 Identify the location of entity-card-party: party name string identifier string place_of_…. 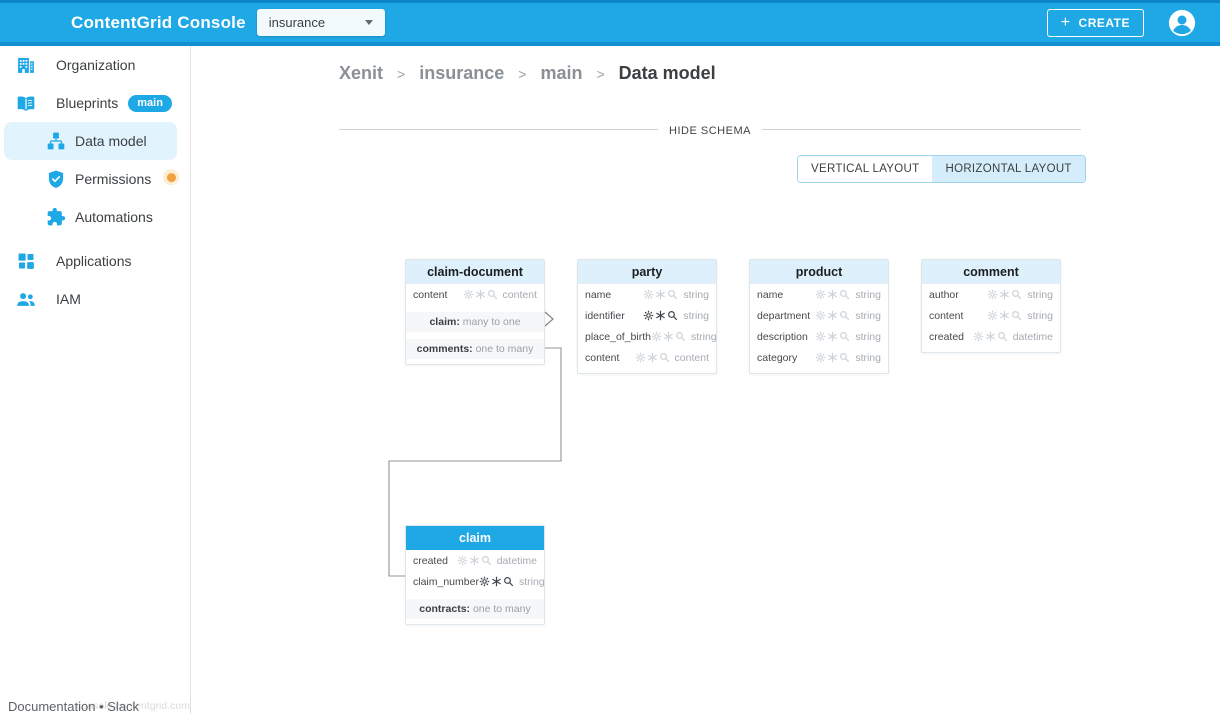
(647, 316).